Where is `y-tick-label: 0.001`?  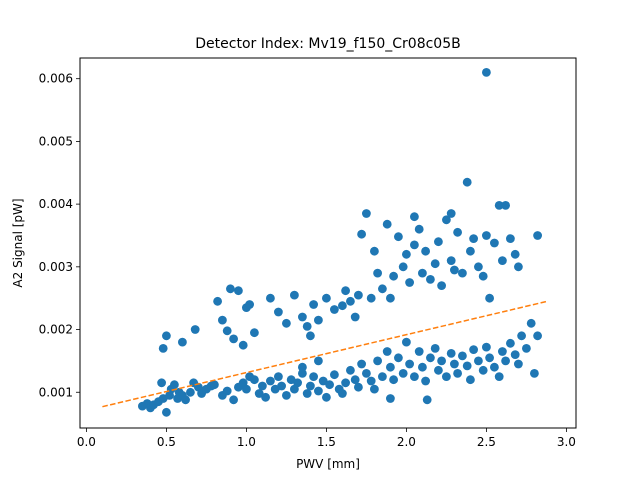 y-tick-label: 0.001 is located at coordinates (56, 392).